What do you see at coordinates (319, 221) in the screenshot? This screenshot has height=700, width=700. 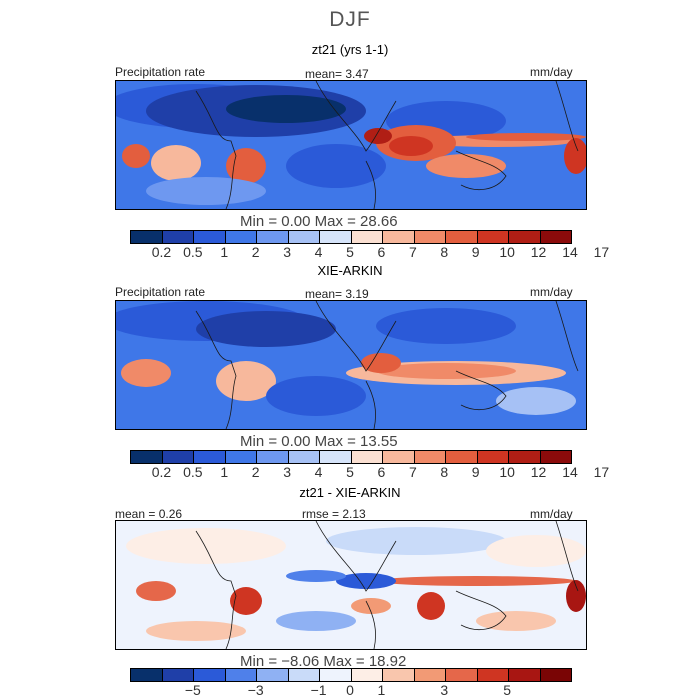 I see `panel-1-min-max: Min = 0.00 Max = 28.66` at bounding box center [319, 221].